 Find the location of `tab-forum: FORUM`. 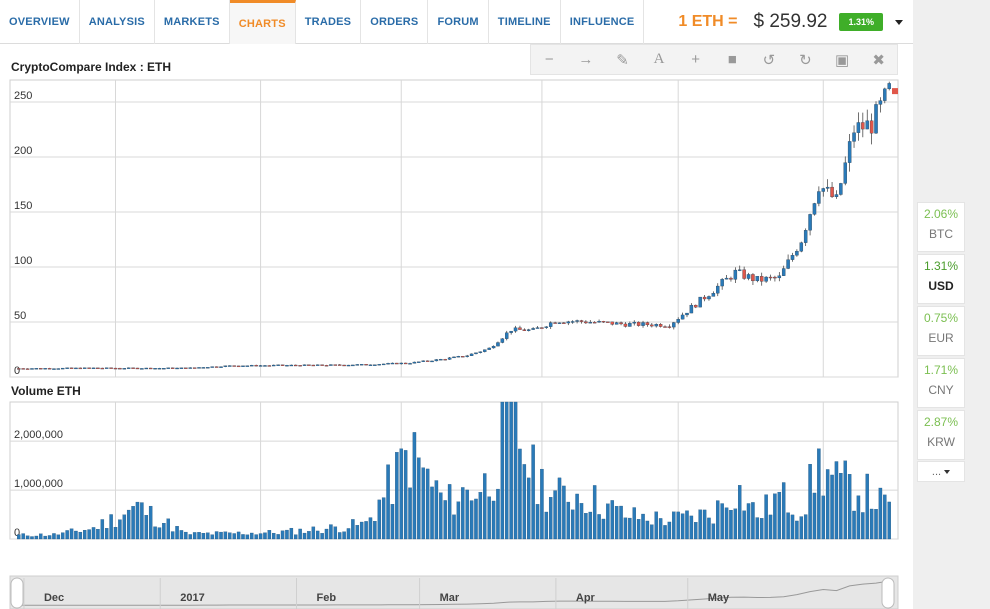

tab-forum: FORUM is located at coordinates (458, 22).